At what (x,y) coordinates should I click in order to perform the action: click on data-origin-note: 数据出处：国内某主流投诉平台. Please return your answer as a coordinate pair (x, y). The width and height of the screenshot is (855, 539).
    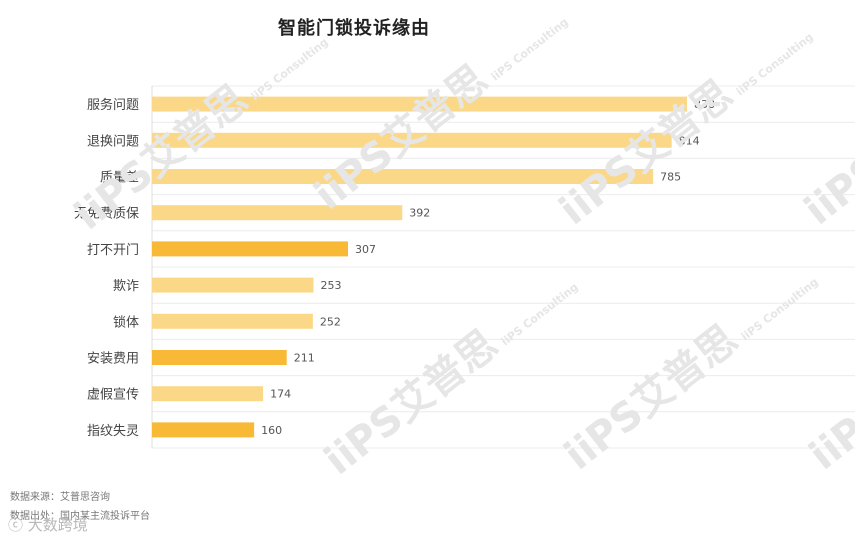
    Looking at the image, I should click on (80, 516).